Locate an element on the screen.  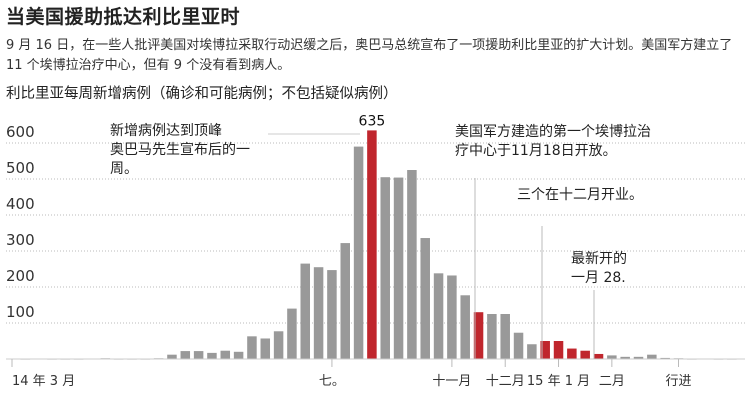
y-tick-label: 200 is located at coordinates (20, 276).